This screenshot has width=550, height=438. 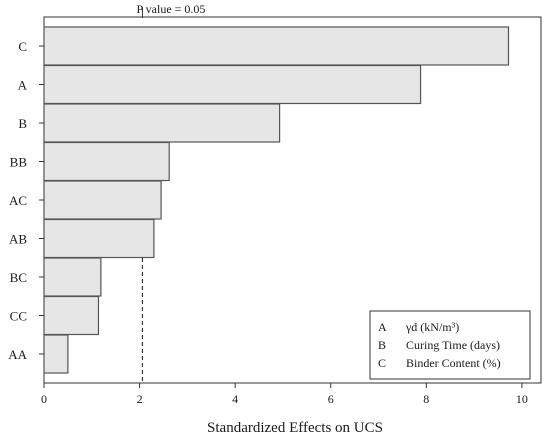 I want to click on bar-ac, so click(x=102, y=200).